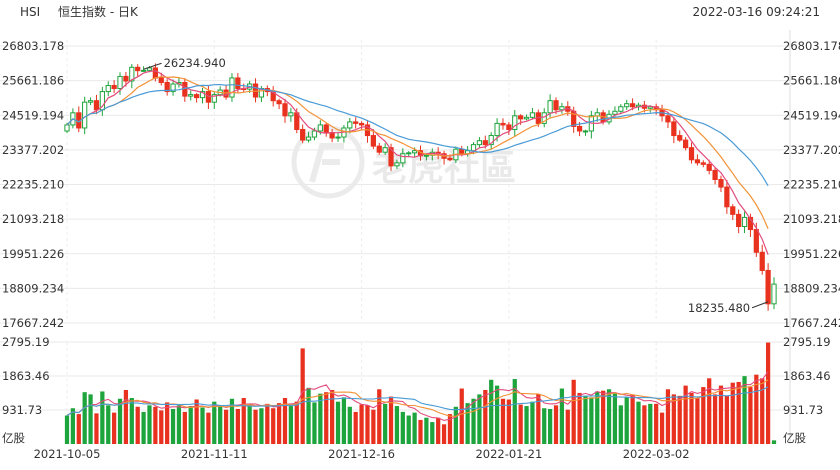 This screenshot has width=840, height=470. Describe the element at coordinates (811, 288) in the screenshot. I see `price-tick-label-right: 18809.234` at that location.